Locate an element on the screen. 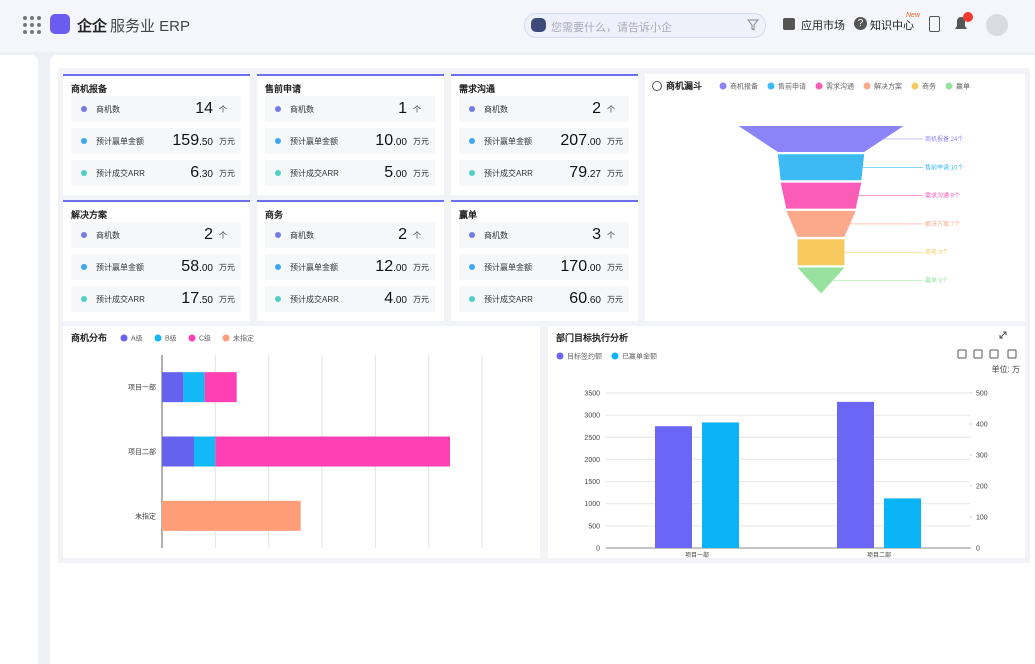 The image size is (1035, 664). legend-label: 已赢单金额 is located at coordinates (639, 356).